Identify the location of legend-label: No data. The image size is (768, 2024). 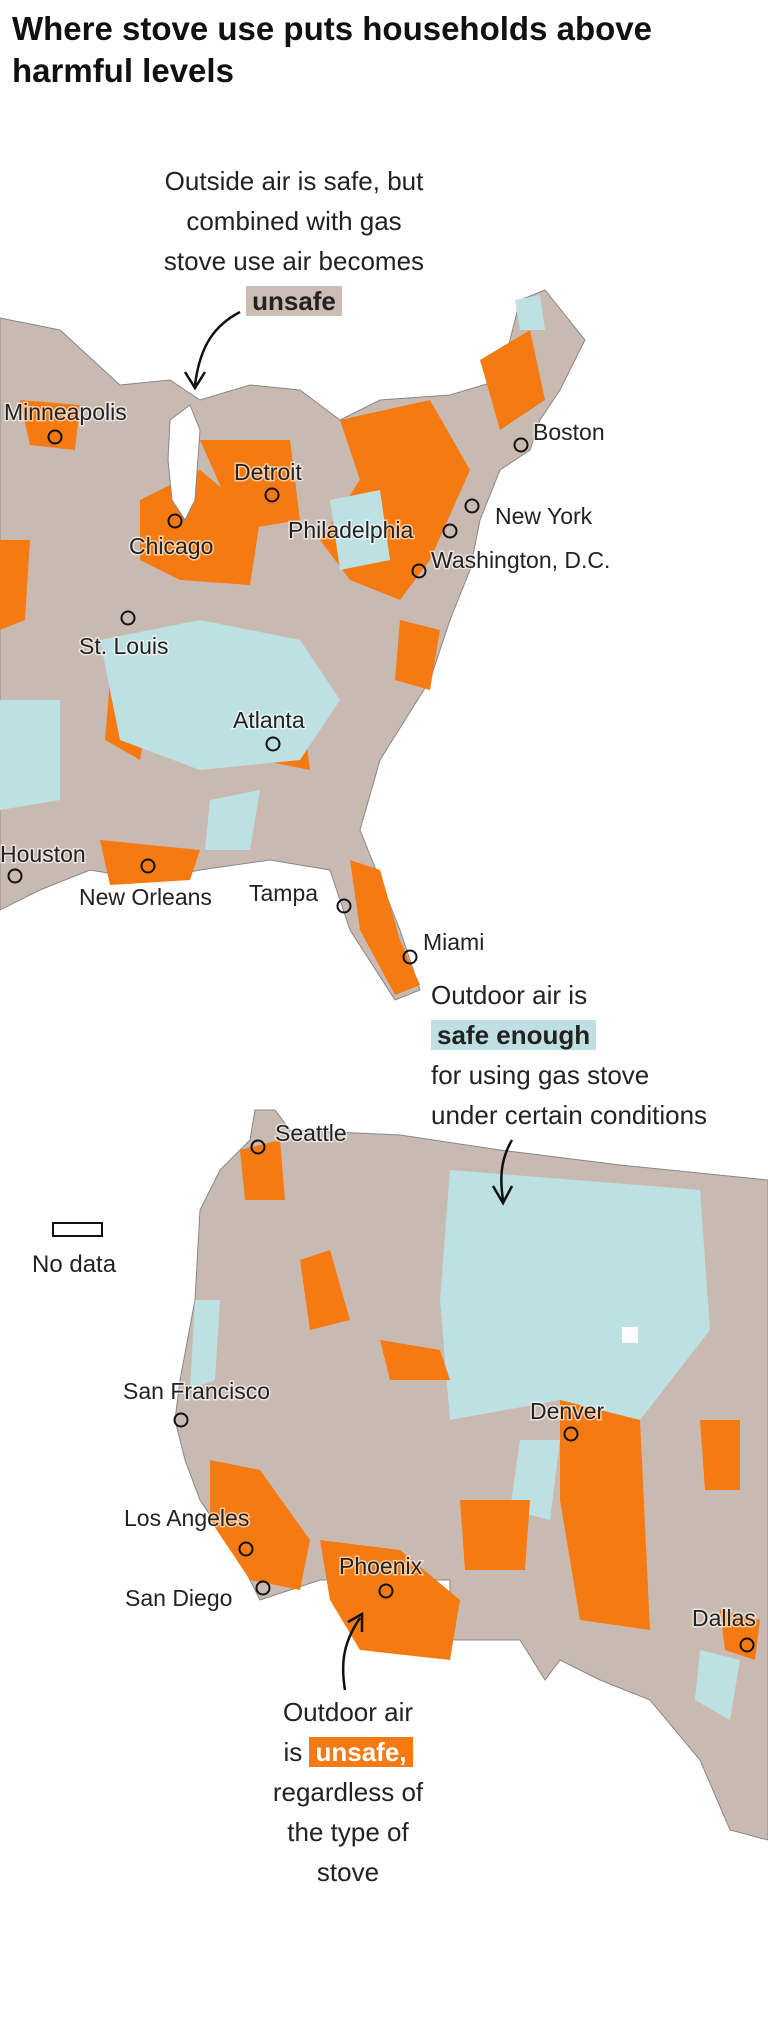
(74, 1264).